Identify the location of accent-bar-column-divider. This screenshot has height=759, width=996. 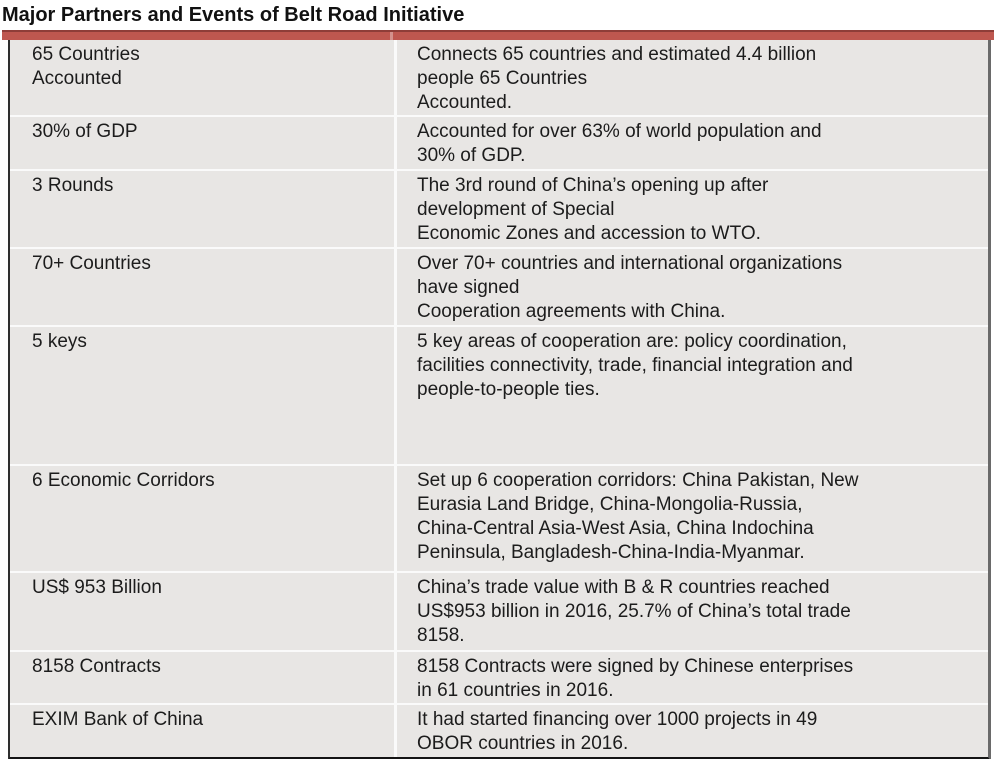
(391, 36).